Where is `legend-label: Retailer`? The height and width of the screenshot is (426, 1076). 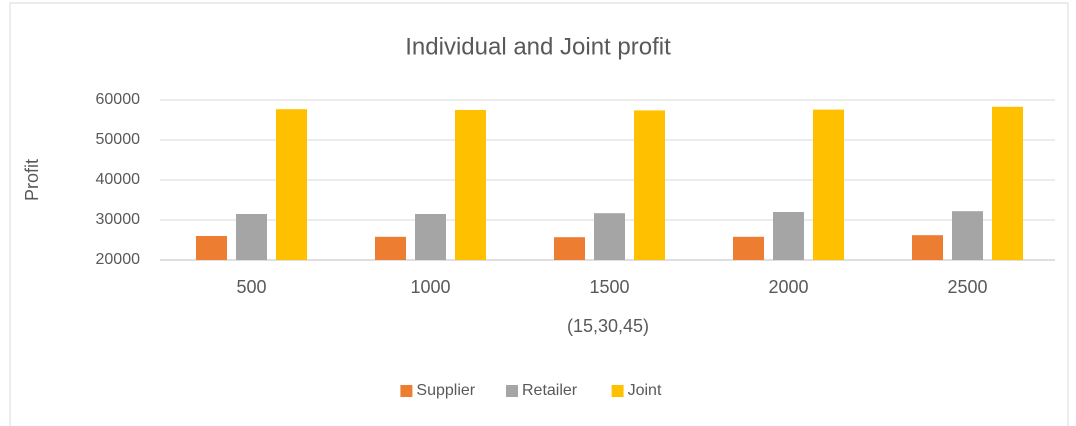
legend-label: Retailer is located at coordinates (550, 390).